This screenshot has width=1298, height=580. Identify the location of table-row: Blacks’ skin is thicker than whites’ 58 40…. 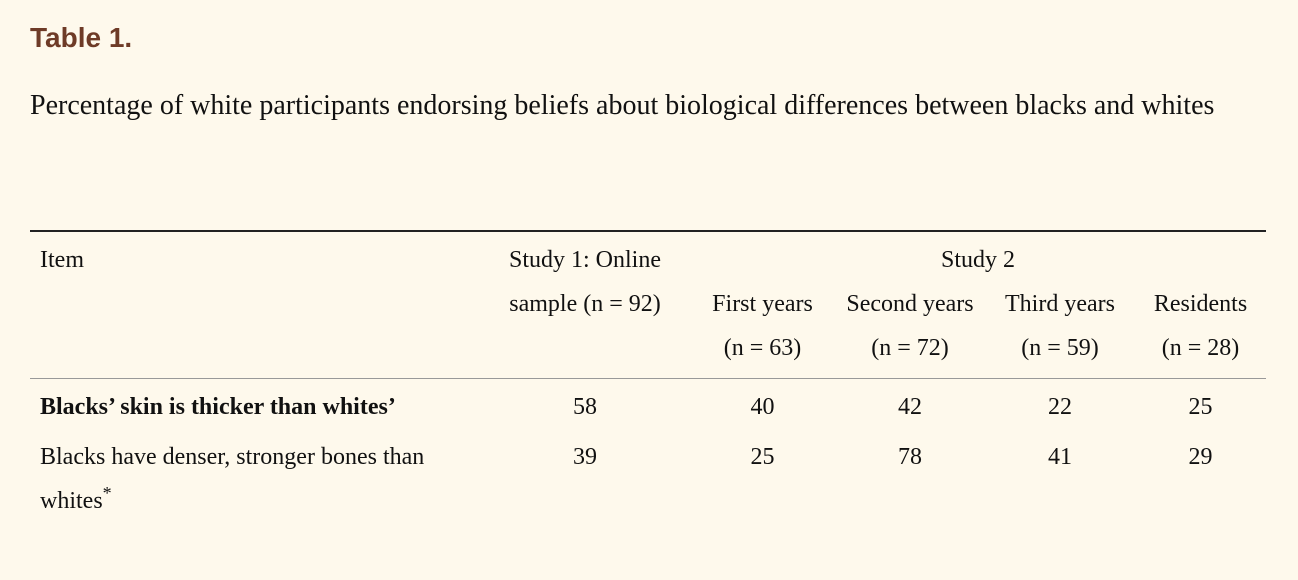
(648, 407).